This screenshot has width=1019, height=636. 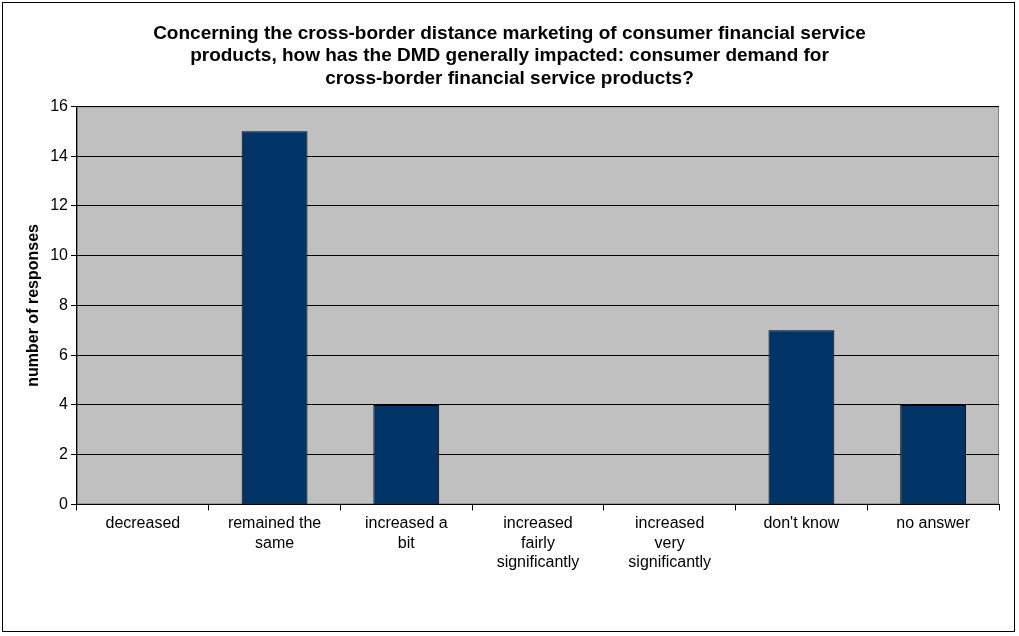 What do you see at coordinates (59, 255) in the screenshot?
I see `y-tick-label: 10` at bounding box center [59, 255].